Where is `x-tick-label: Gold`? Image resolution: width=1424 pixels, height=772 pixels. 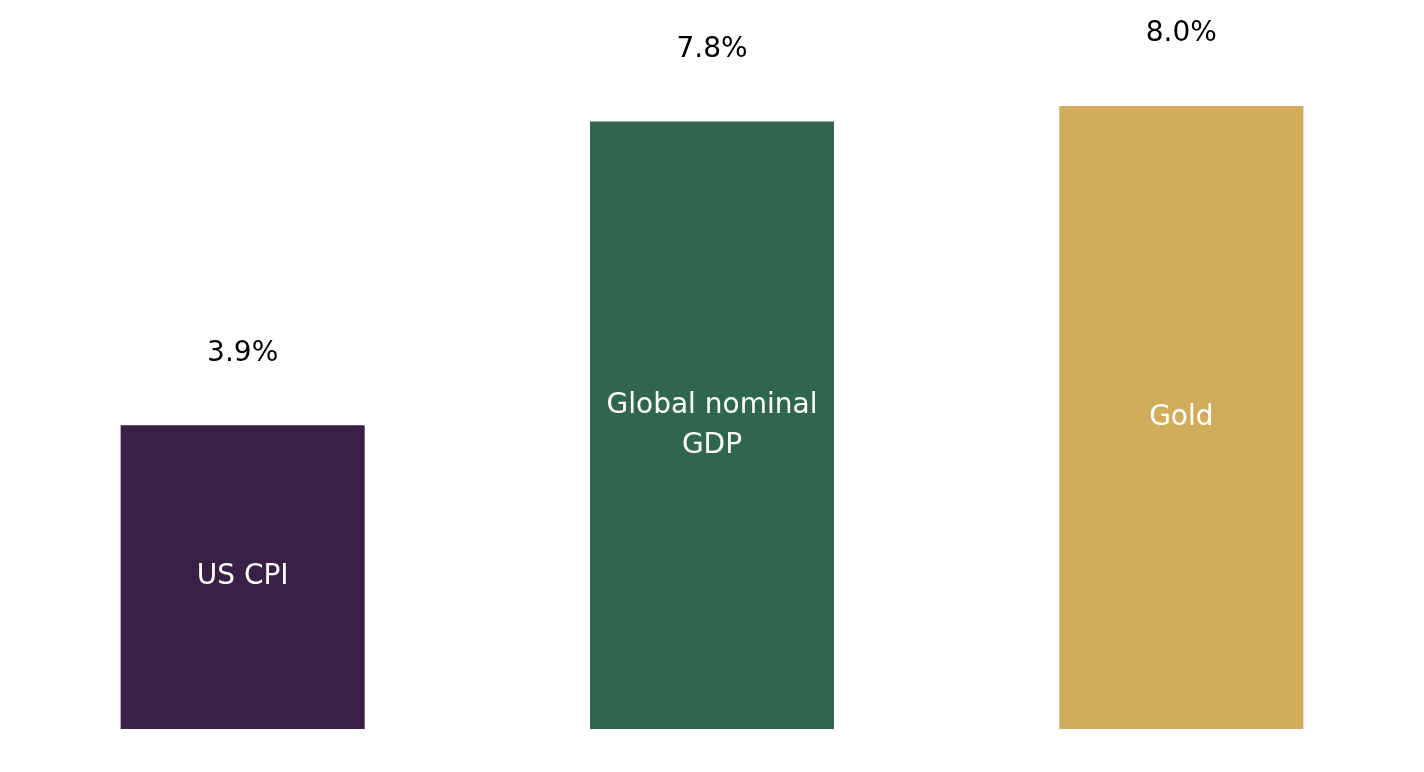
x-tick-label: Gold is located at coordinates (1181, 415).